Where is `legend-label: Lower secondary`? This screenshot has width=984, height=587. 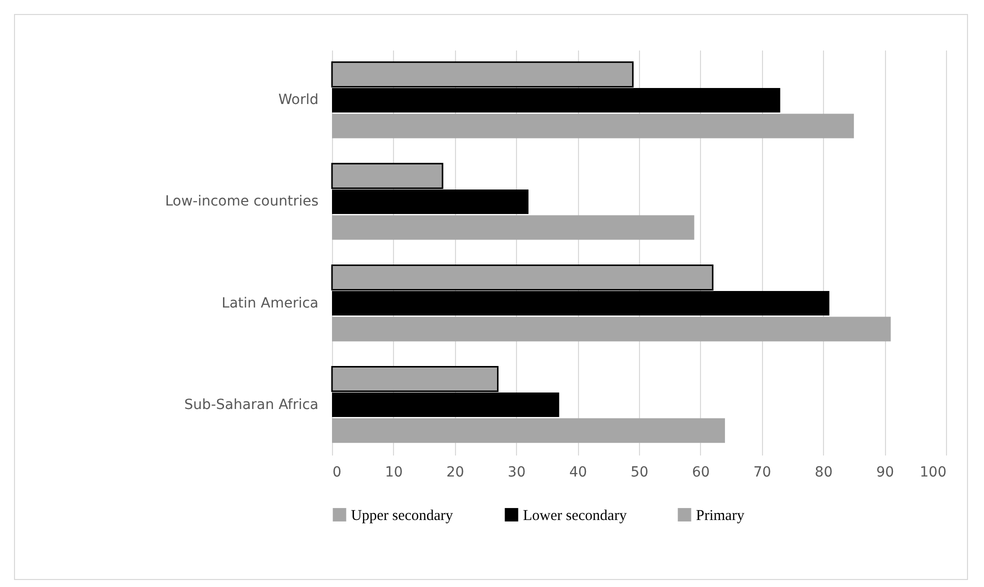 legend-label: Lower secondary is located at coordinates (575, 516).